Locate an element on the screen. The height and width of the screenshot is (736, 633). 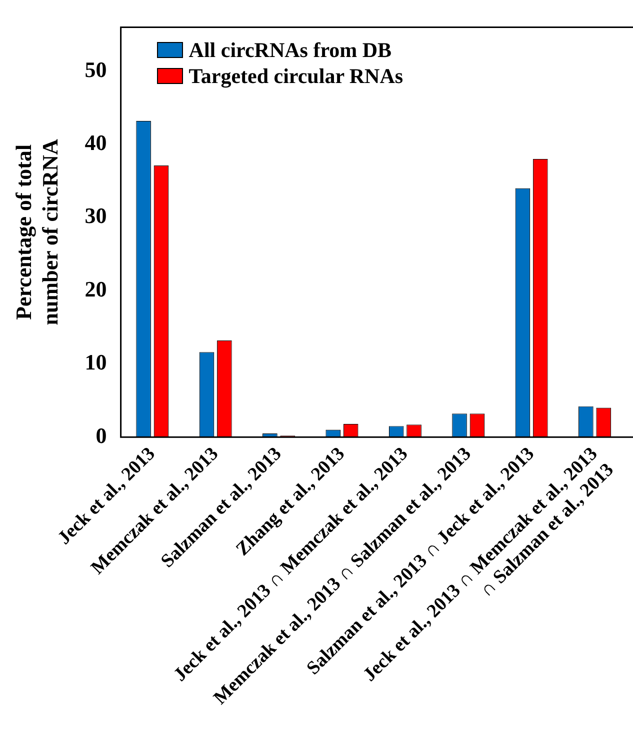
y-axis-title: Percentage of total number of circRNA is located at coordinates (36, 232).